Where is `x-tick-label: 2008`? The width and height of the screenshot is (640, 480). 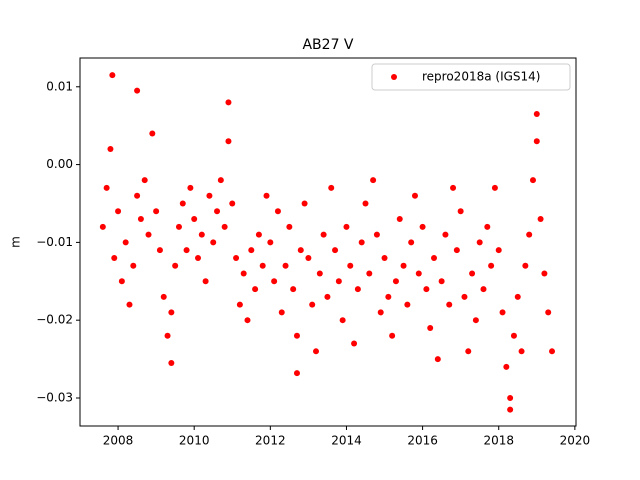
x-tick-label: 2008 is located at coordinates (118, 441).